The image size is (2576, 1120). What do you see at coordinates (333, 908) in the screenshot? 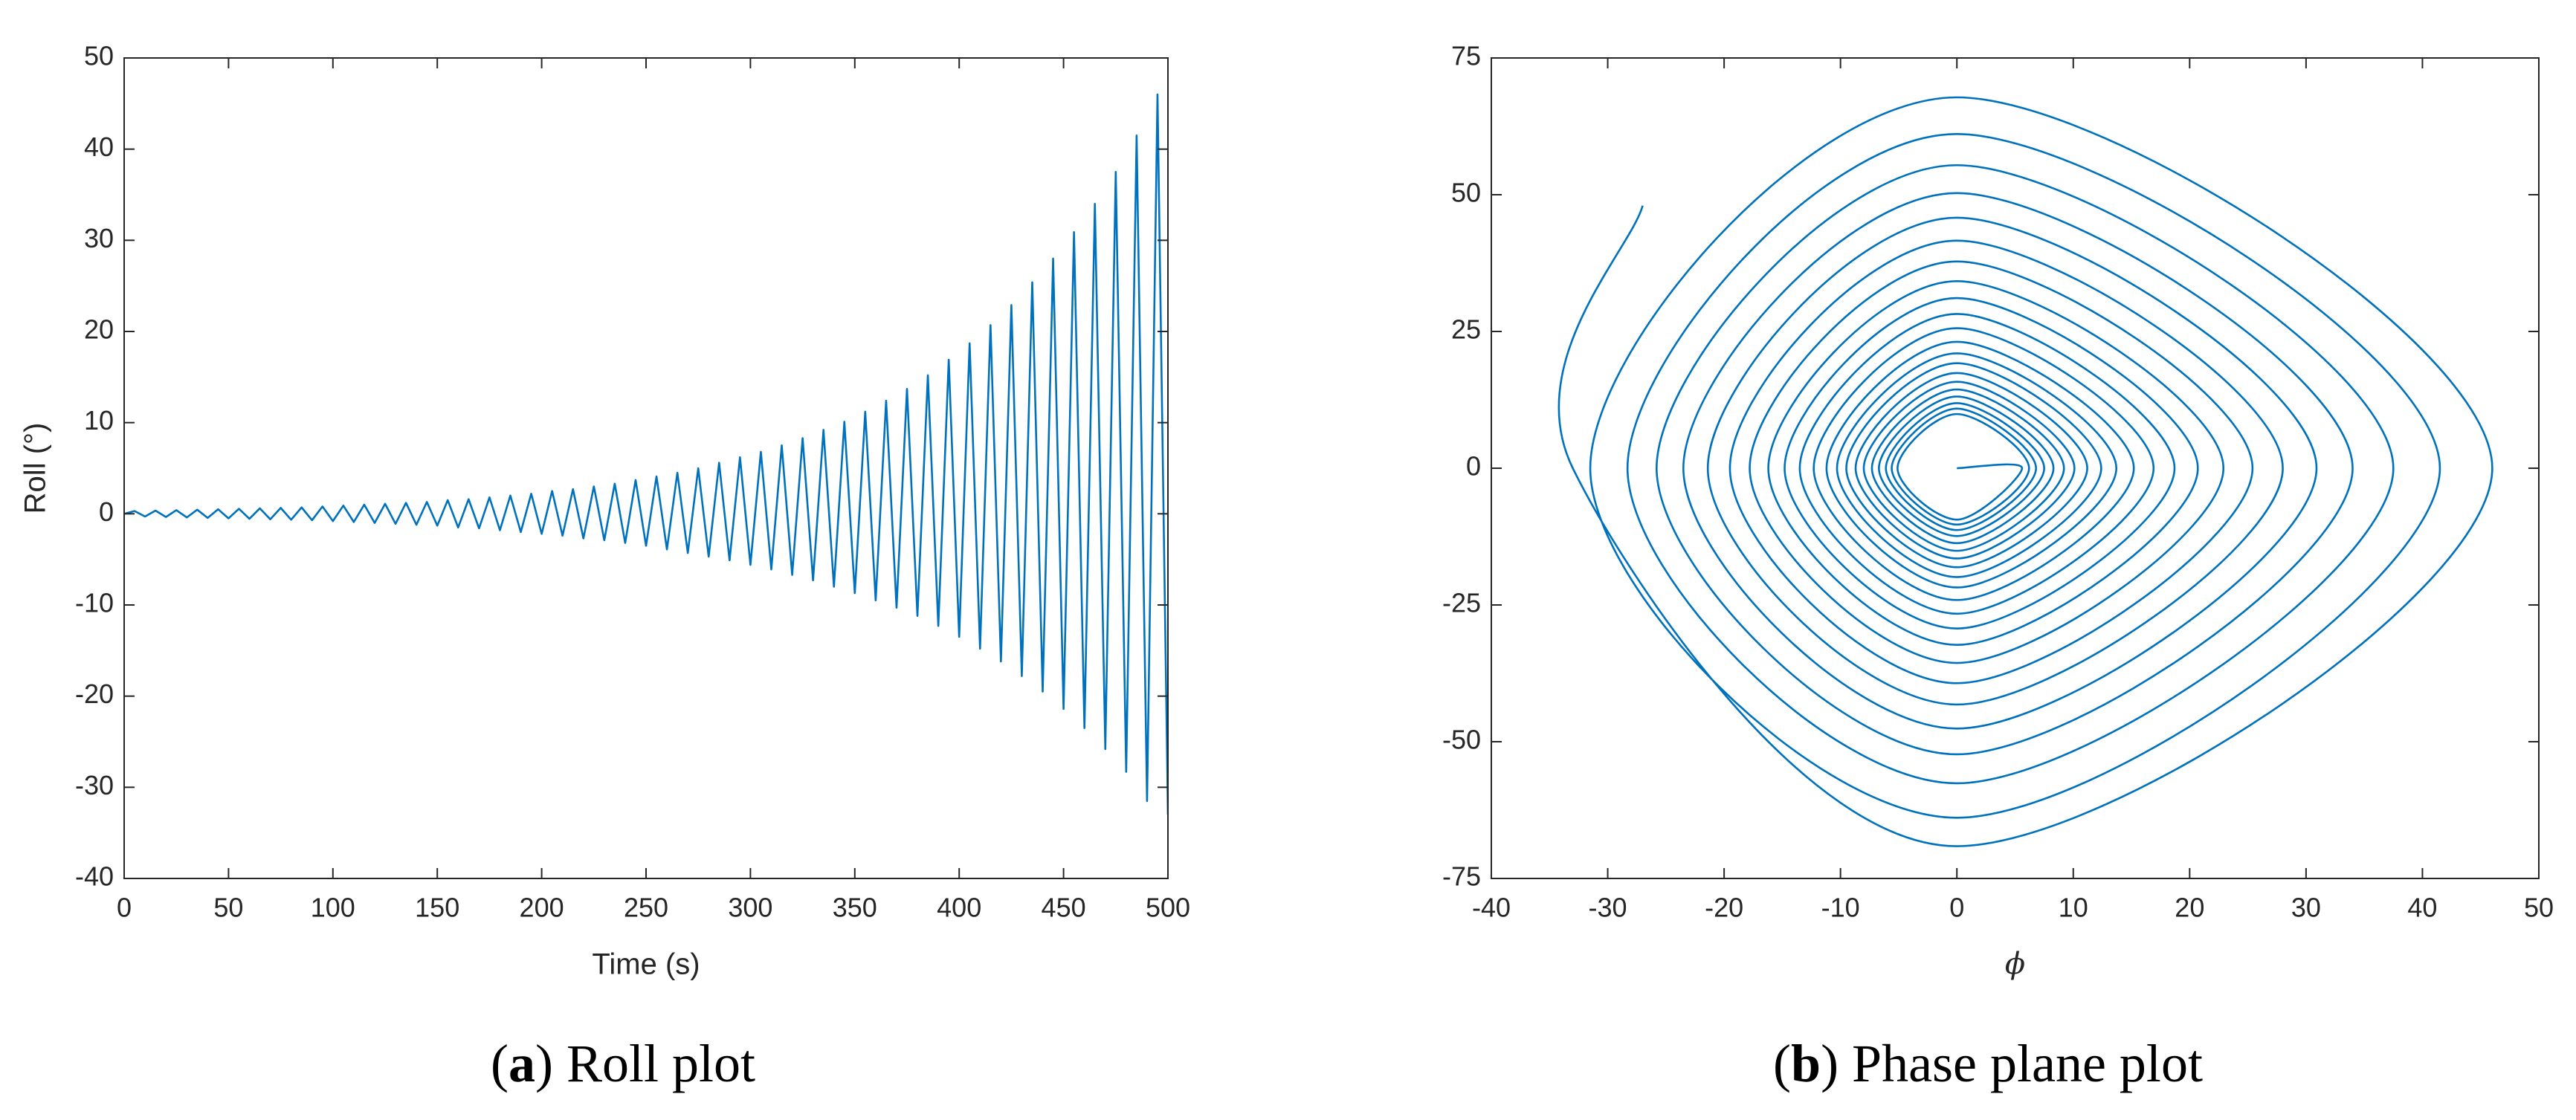
I see `x-tick-label: 100` at bounding box center [333, 908].